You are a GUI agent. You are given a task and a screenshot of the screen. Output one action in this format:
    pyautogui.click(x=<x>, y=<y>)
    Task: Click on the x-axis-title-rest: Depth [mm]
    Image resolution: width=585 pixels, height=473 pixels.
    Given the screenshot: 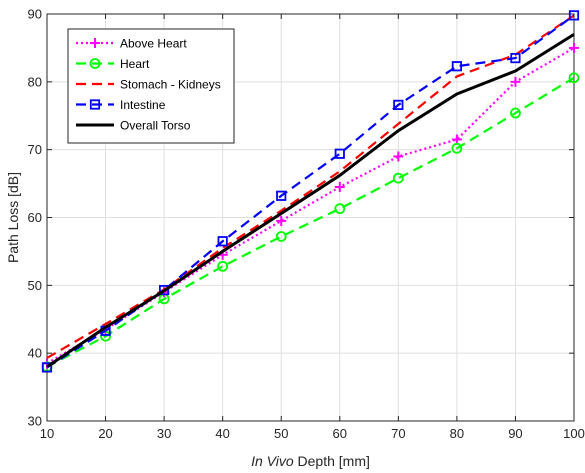 What is the action you would take?
    pyautogui.click(x=332, y=461)
    